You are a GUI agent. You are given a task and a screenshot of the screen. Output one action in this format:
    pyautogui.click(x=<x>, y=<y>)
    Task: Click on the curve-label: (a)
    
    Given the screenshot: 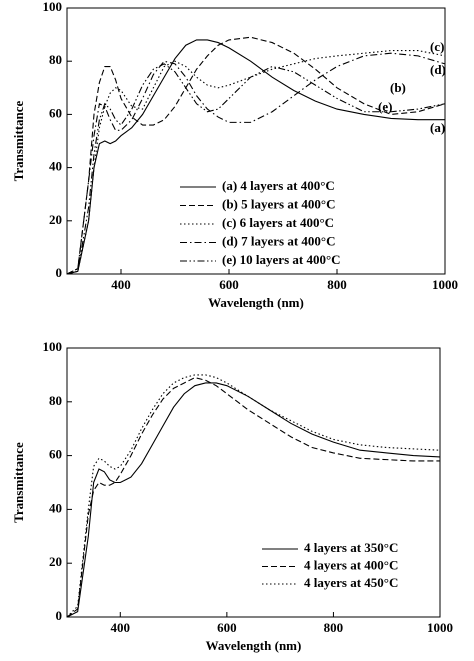 What is the action you would take?
    pyautogui.click(x=437, y=127)
    